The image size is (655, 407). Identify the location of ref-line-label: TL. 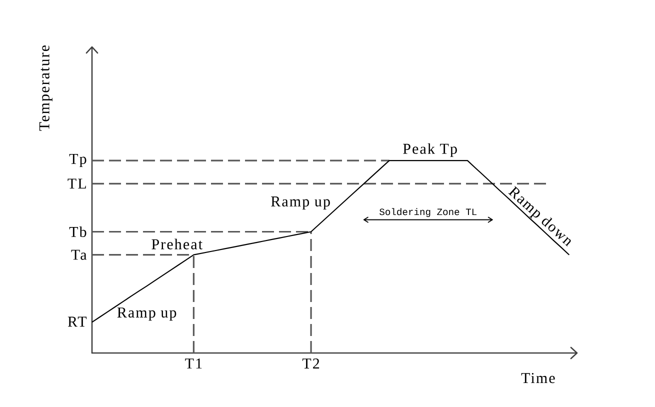
(77, 183).